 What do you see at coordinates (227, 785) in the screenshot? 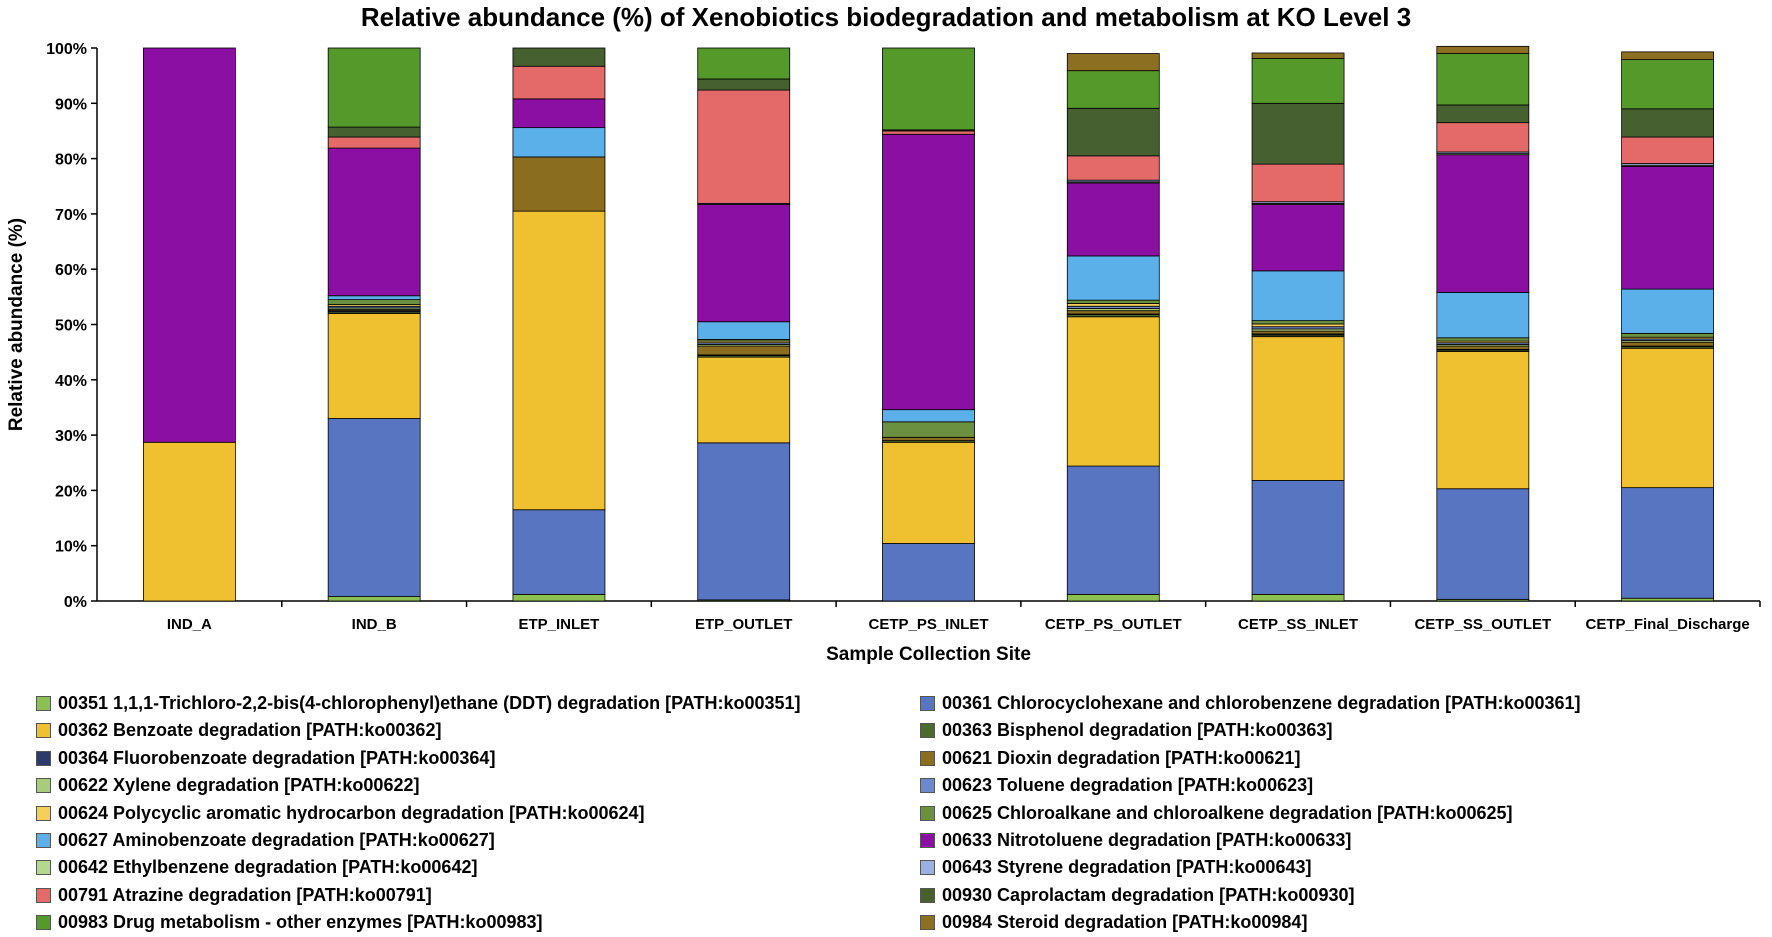
I see `legend-item: 00622 Xylene degradation [PATH:ko00622]` at bounding box center [227, 785].